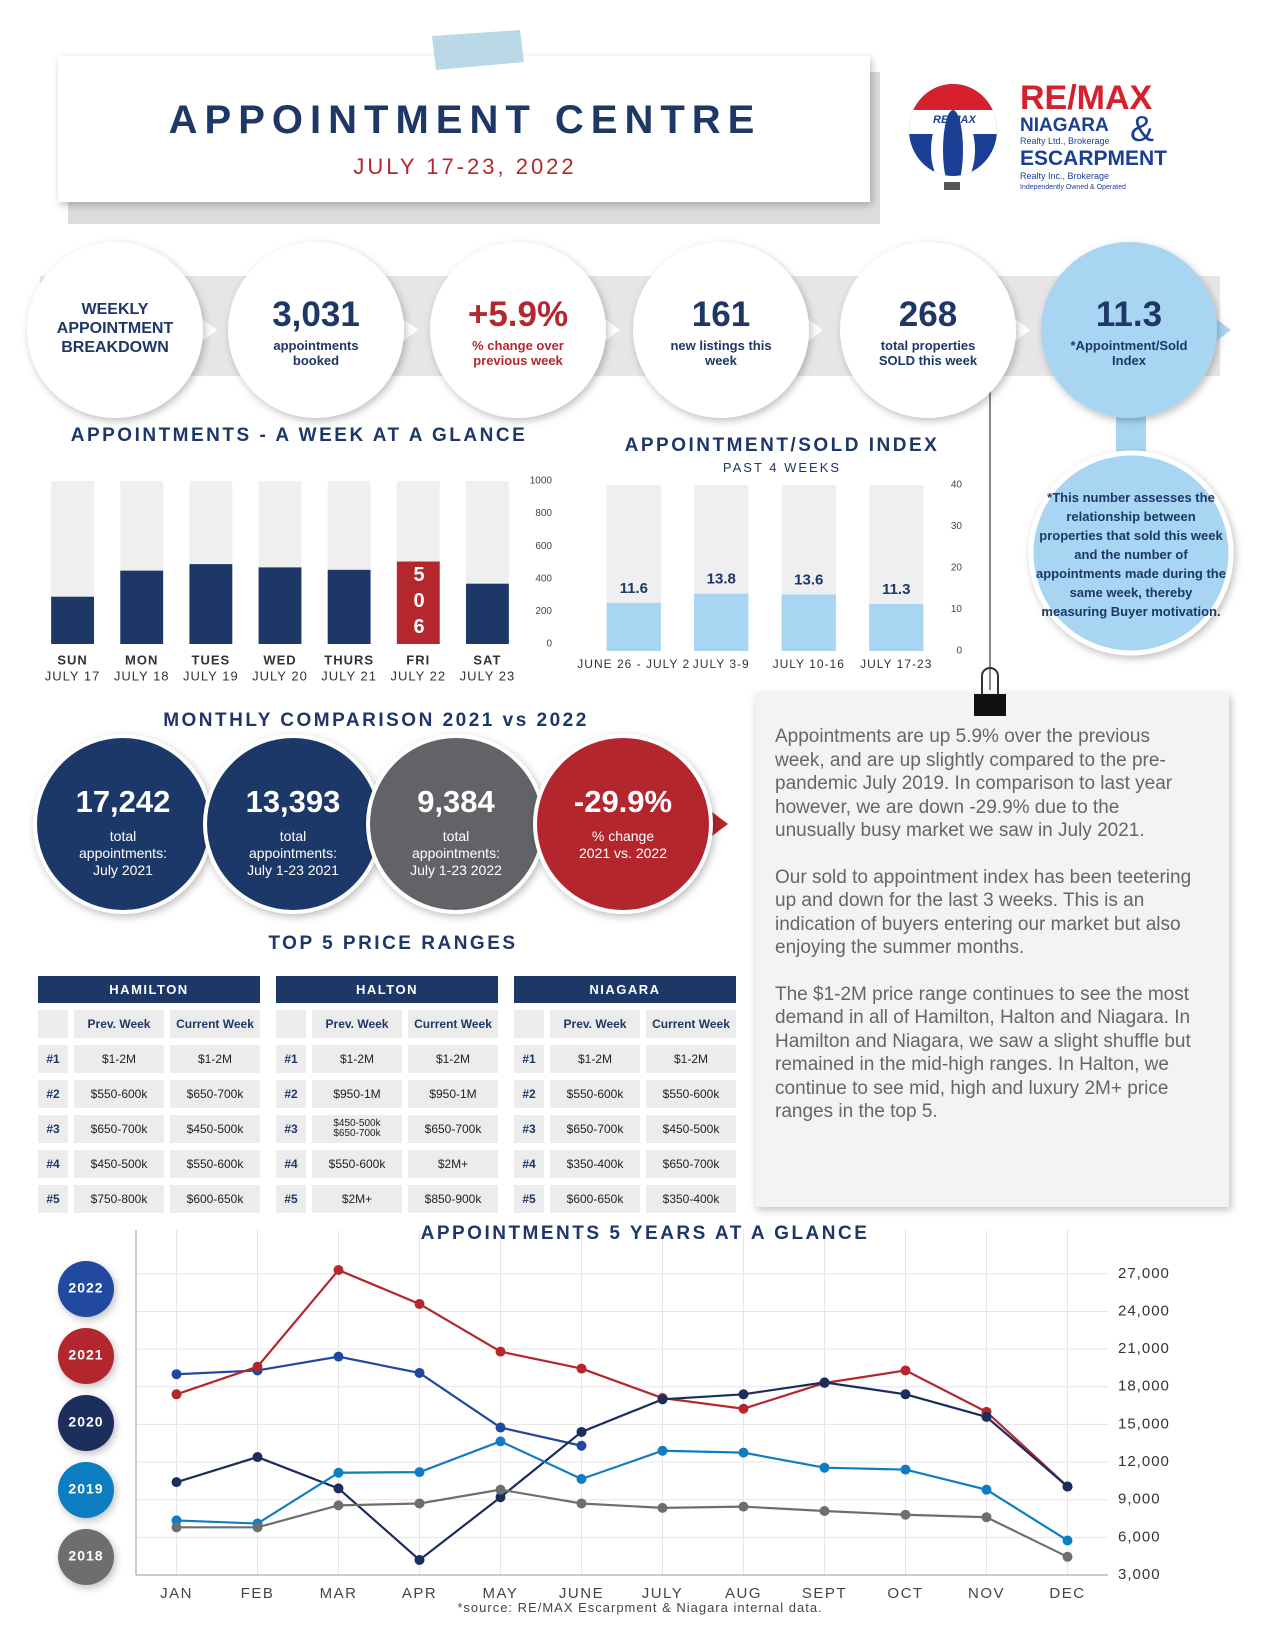  Describe the element at coordinates (928, 314) in the screenshot. I see `stat-value: 268` at that location.